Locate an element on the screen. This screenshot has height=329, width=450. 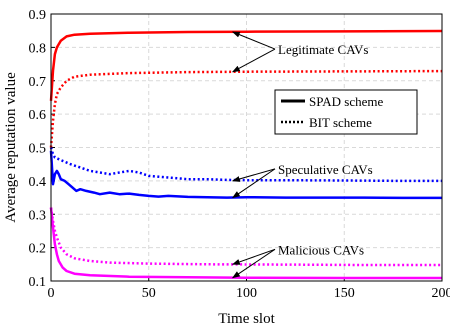
y-tick-label: 0.9 is located at coordinates (38, 15).